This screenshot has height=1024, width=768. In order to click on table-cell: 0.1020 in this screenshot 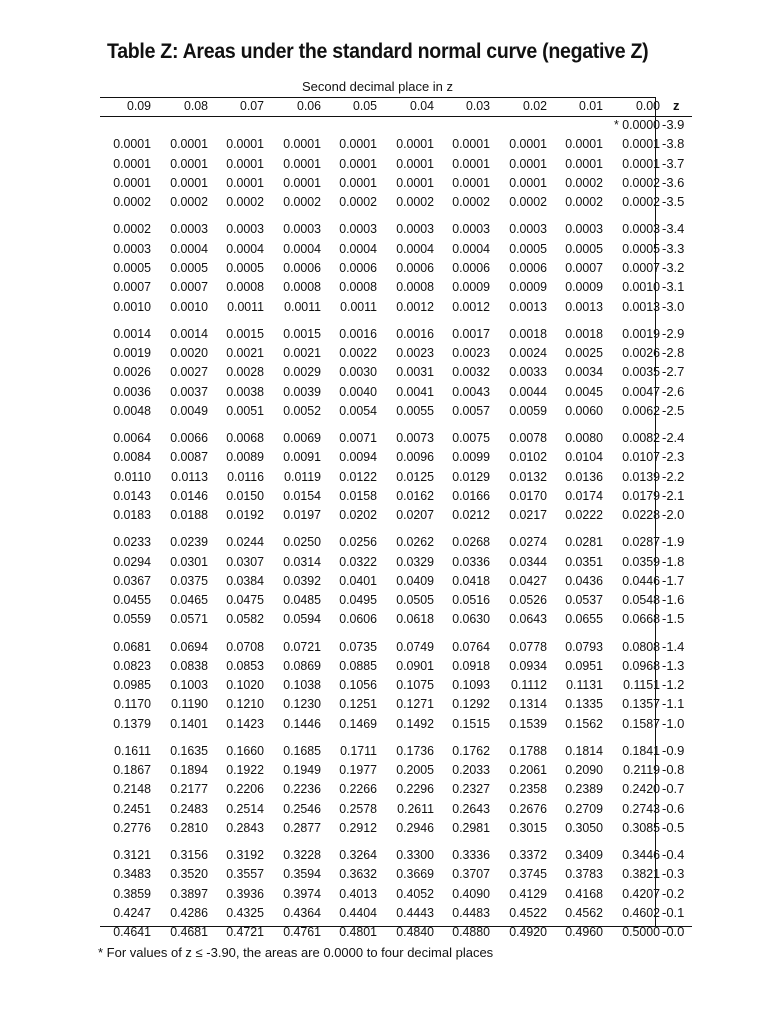, I will do `click(245, 685)`.